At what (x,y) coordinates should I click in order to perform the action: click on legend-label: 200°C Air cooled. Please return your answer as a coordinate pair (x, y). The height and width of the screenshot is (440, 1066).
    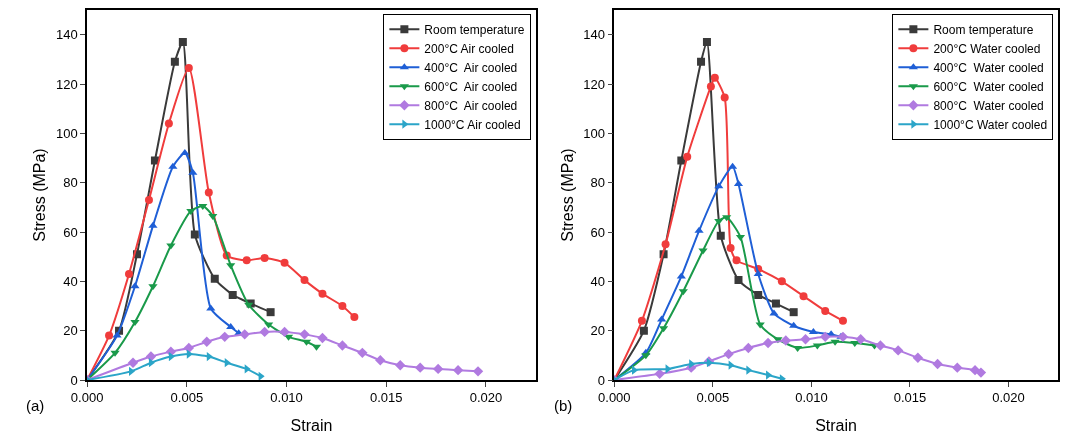
    Looking at the image, I should click on (469, 48).